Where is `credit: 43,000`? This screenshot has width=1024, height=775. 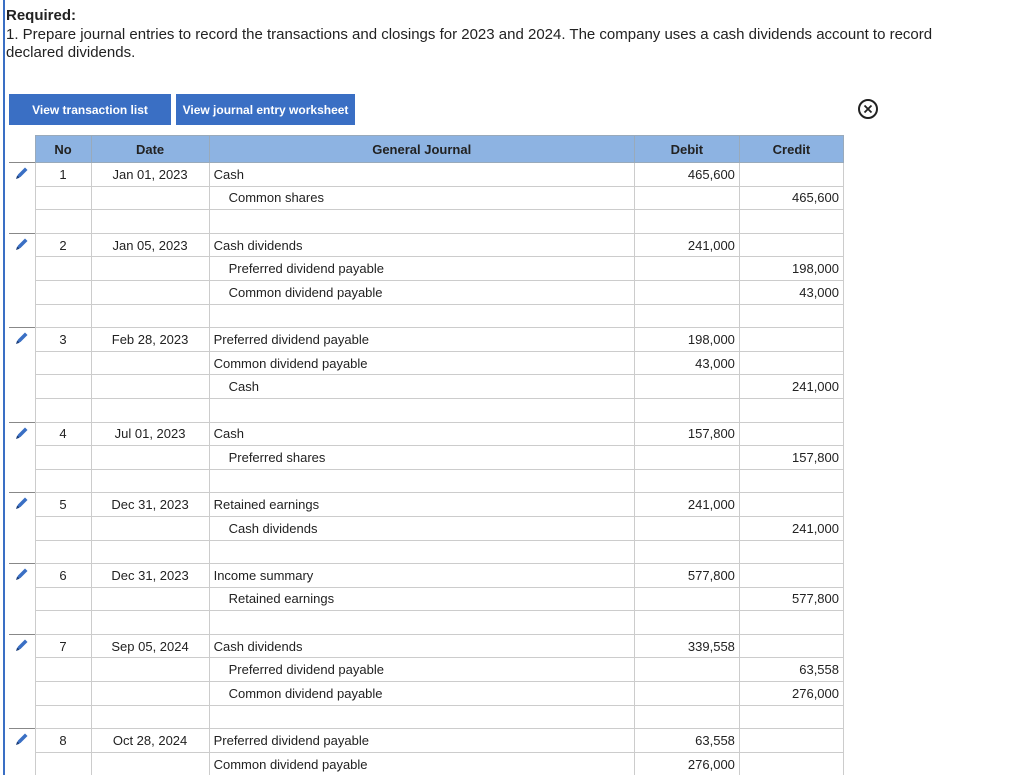
credit: 43,000 is located at coordinates (791, 292).